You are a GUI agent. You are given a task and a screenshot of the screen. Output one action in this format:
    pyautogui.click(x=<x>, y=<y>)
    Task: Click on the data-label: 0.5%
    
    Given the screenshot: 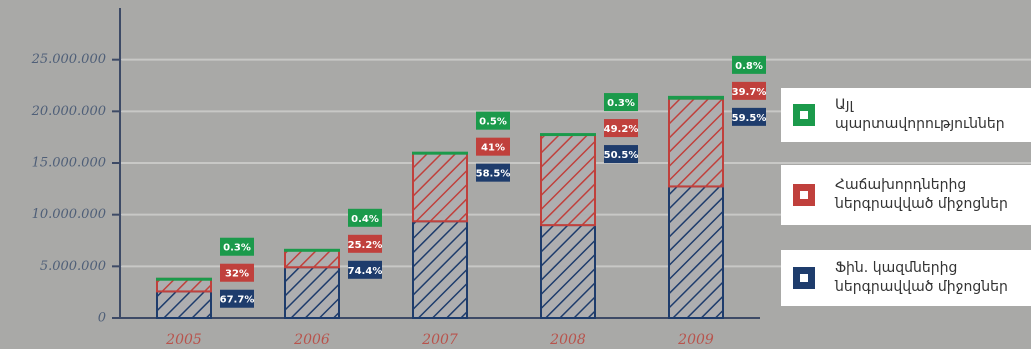 What is the action you would take?
    pyautogui.click(x=493, y=122)
    